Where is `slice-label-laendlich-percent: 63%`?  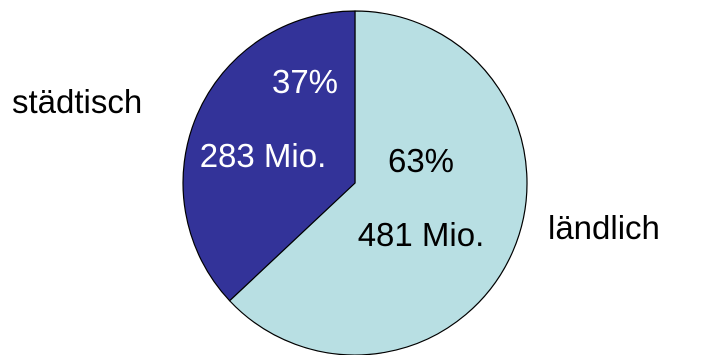 slice-label-laendlich-percent: 63% is located at coordinates (421, 160).